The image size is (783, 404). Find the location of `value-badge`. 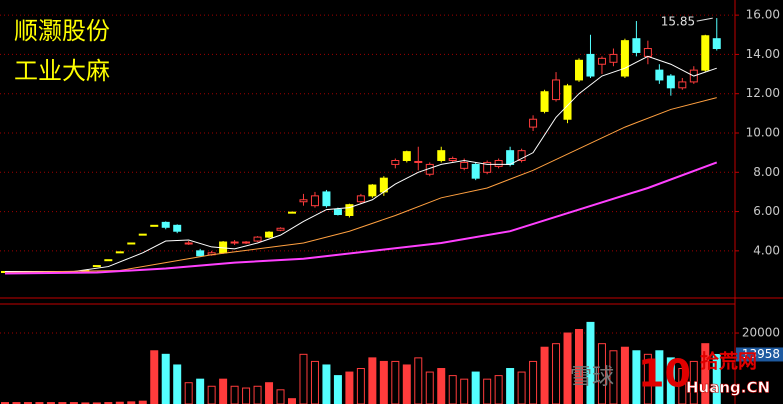

value-badge is located at coordinates (759, 354).